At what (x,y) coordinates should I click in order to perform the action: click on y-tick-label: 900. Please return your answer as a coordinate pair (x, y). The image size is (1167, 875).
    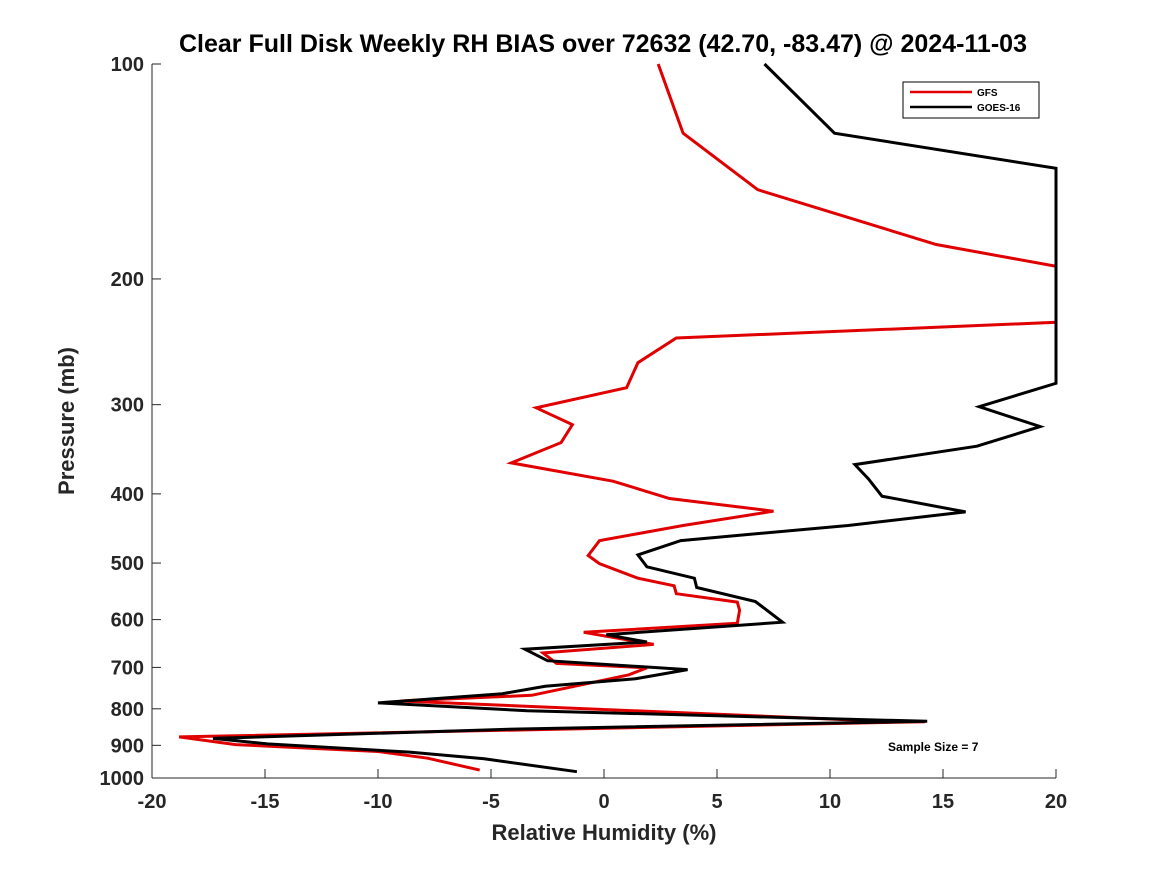
    Looking at the image, I should click on (127, 746).